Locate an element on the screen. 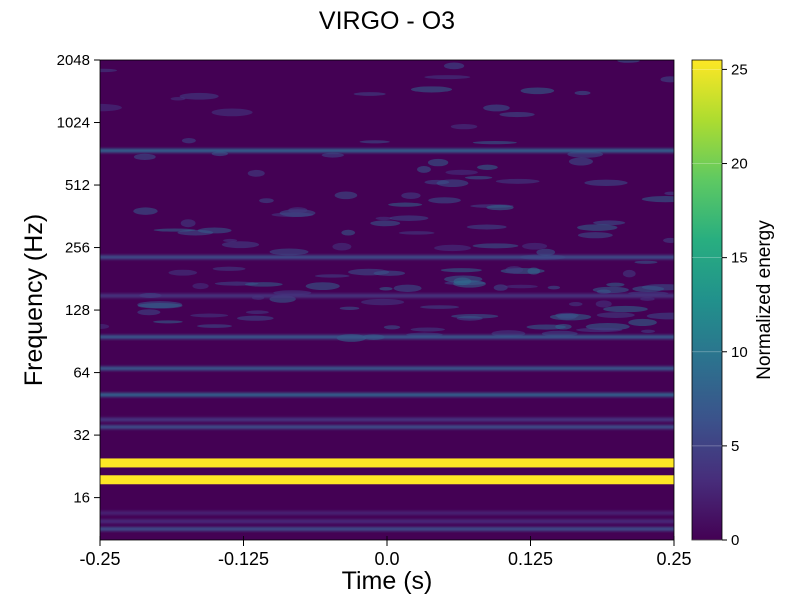  y-tick-label: 512 is located at coordinates (77, 185).